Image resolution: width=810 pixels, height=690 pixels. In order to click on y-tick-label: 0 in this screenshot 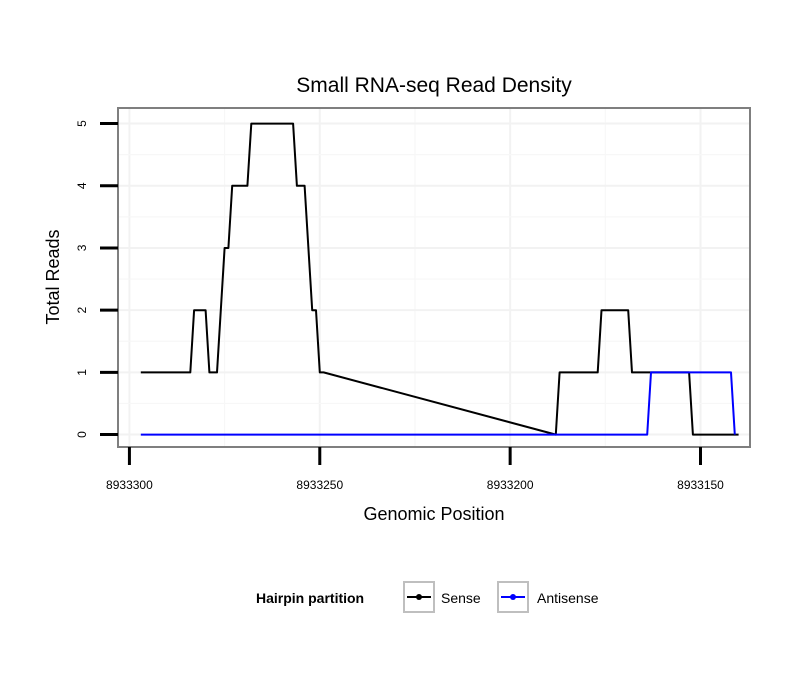, I will do `click(82, 434)`.